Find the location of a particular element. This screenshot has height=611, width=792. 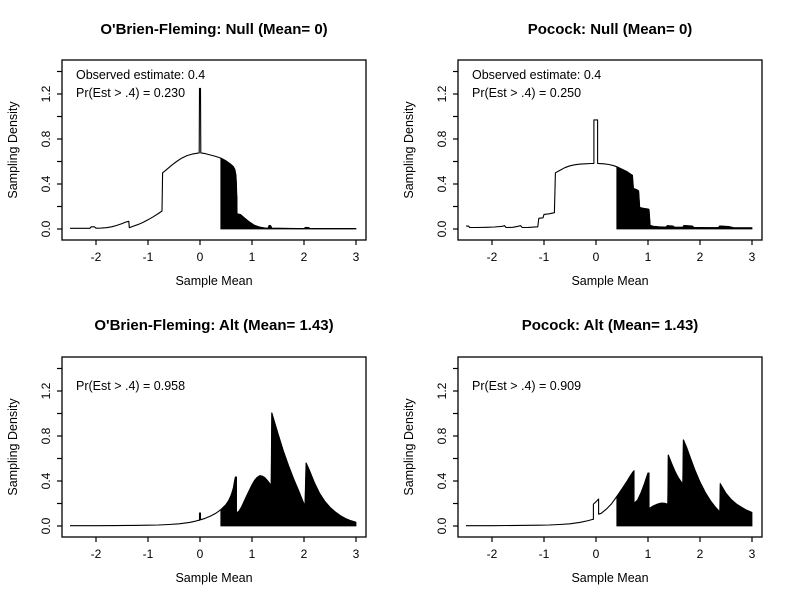

annotation-box: Pr(Est > .4) = 0.958 is located at coordinates (130, 386).